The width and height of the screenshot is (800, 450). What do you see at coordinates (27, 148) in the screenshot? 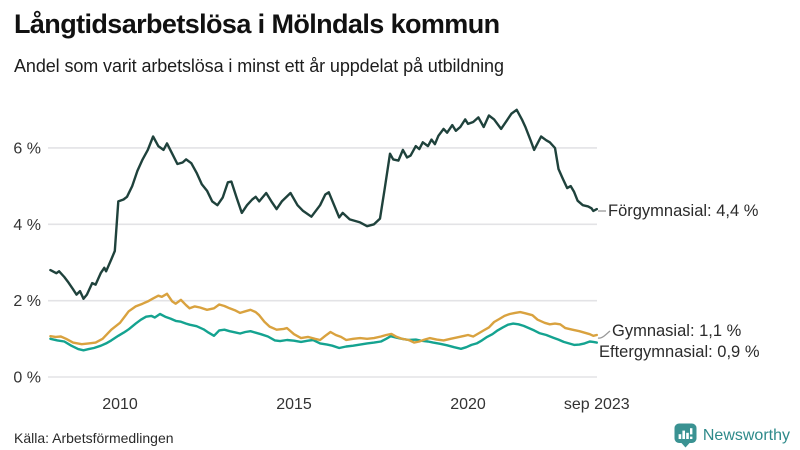
I see `y-axis-tick-label: 6 %` at bounding box center [27, 148].